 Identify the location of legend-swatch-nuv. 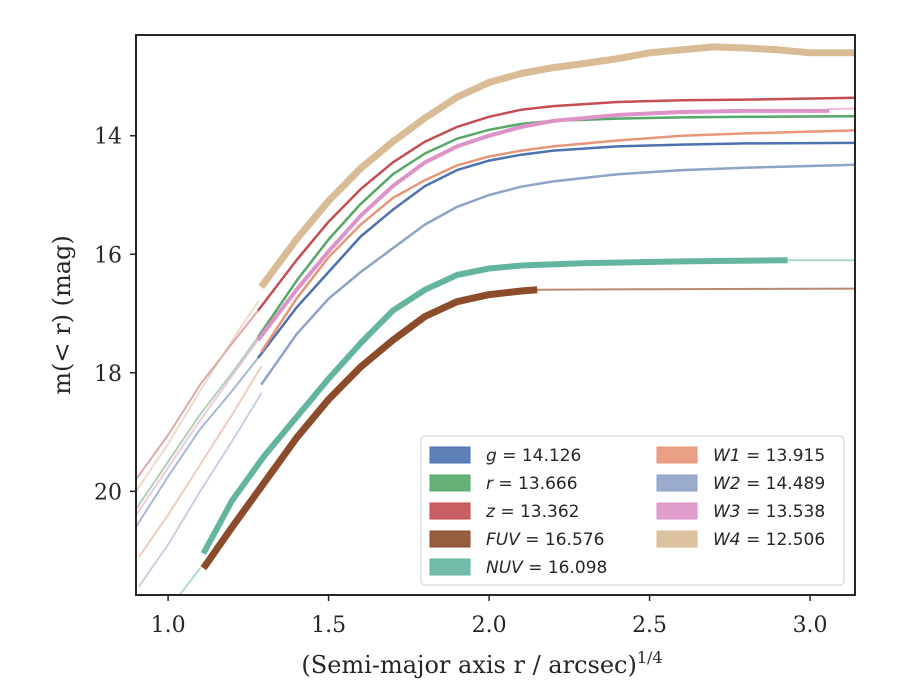
(450, 567).